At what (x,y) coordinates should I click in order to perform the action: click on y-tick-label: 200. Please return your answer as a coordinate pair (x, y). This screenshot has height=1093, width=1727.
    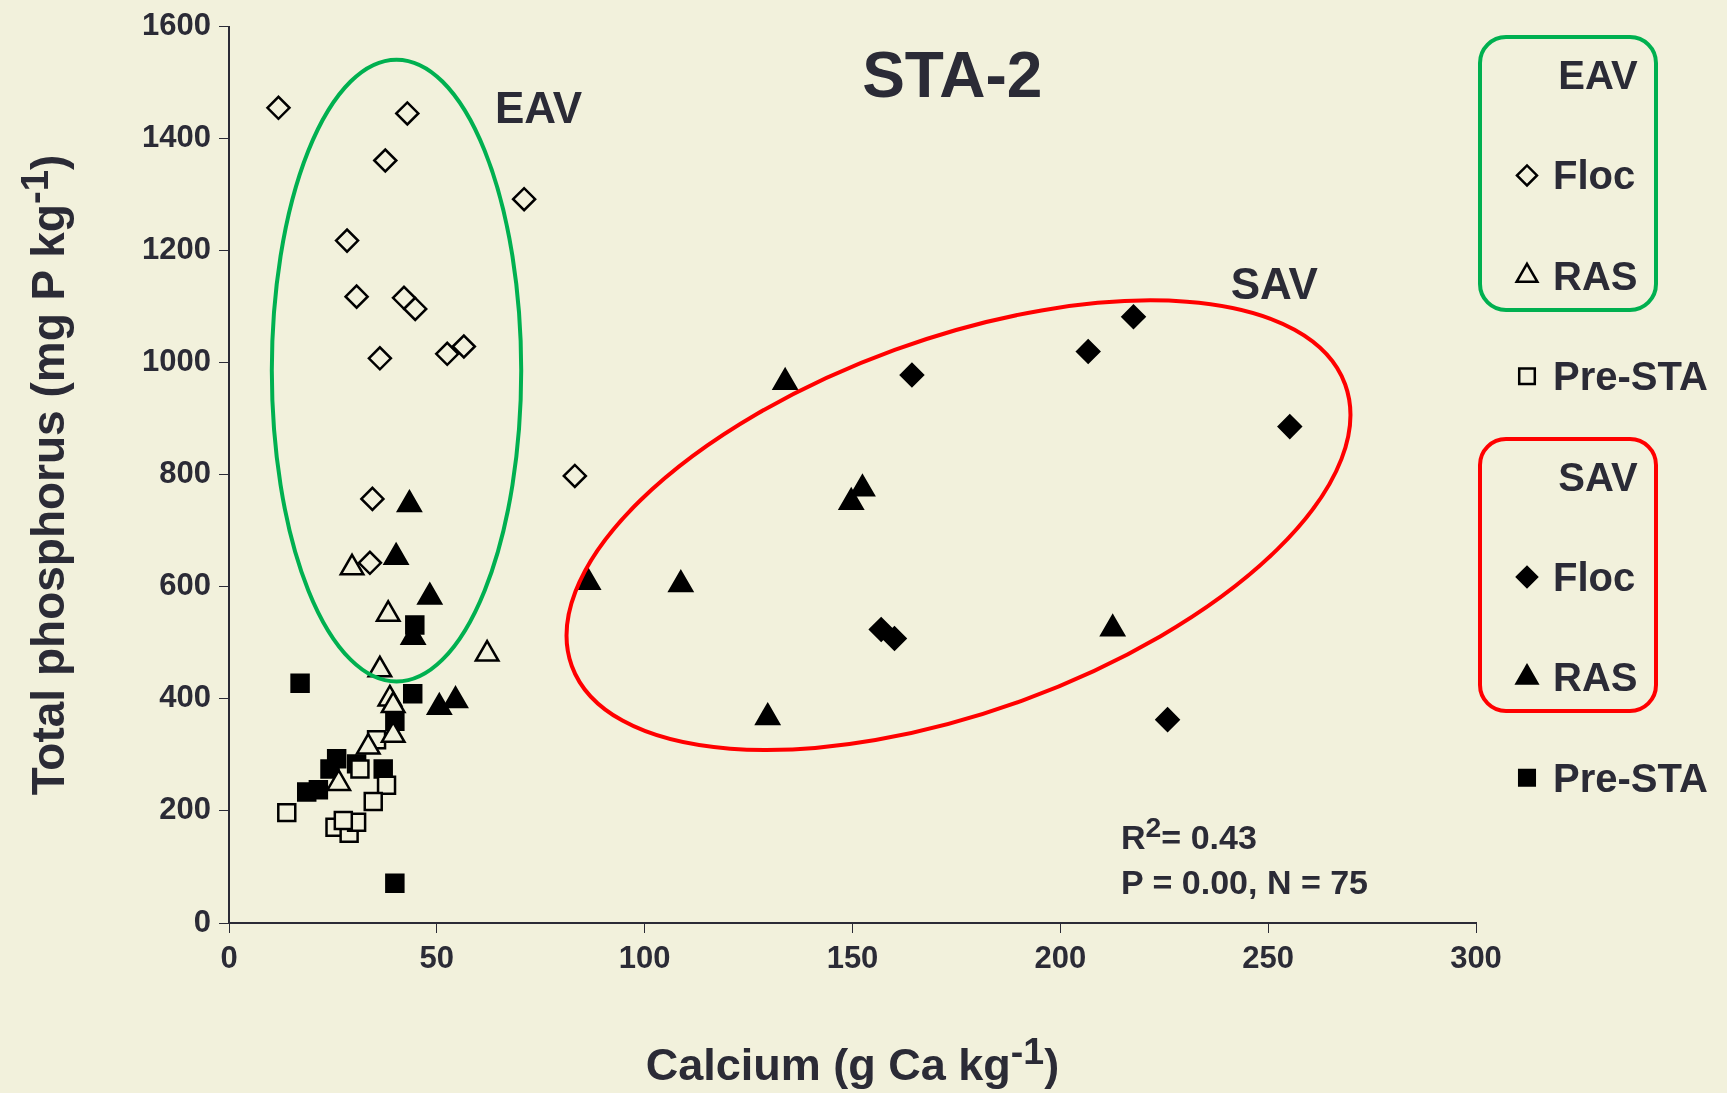
    Looking at the image, I should click on (185, 809).